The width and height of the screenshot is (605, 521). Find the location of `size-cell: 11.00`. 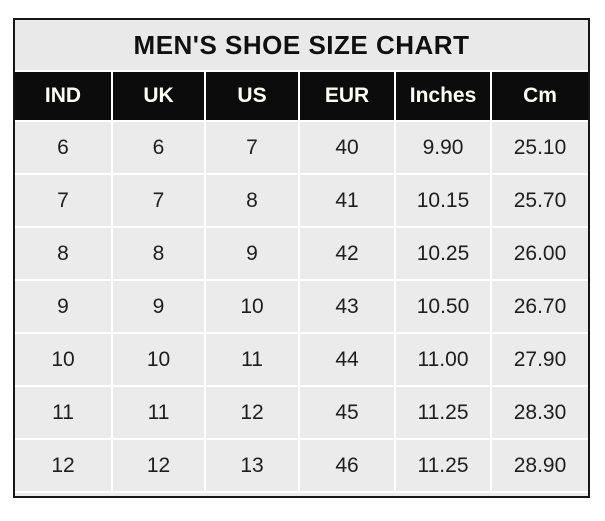

size-cell: 11.00 is located at coordinates (443, 359).